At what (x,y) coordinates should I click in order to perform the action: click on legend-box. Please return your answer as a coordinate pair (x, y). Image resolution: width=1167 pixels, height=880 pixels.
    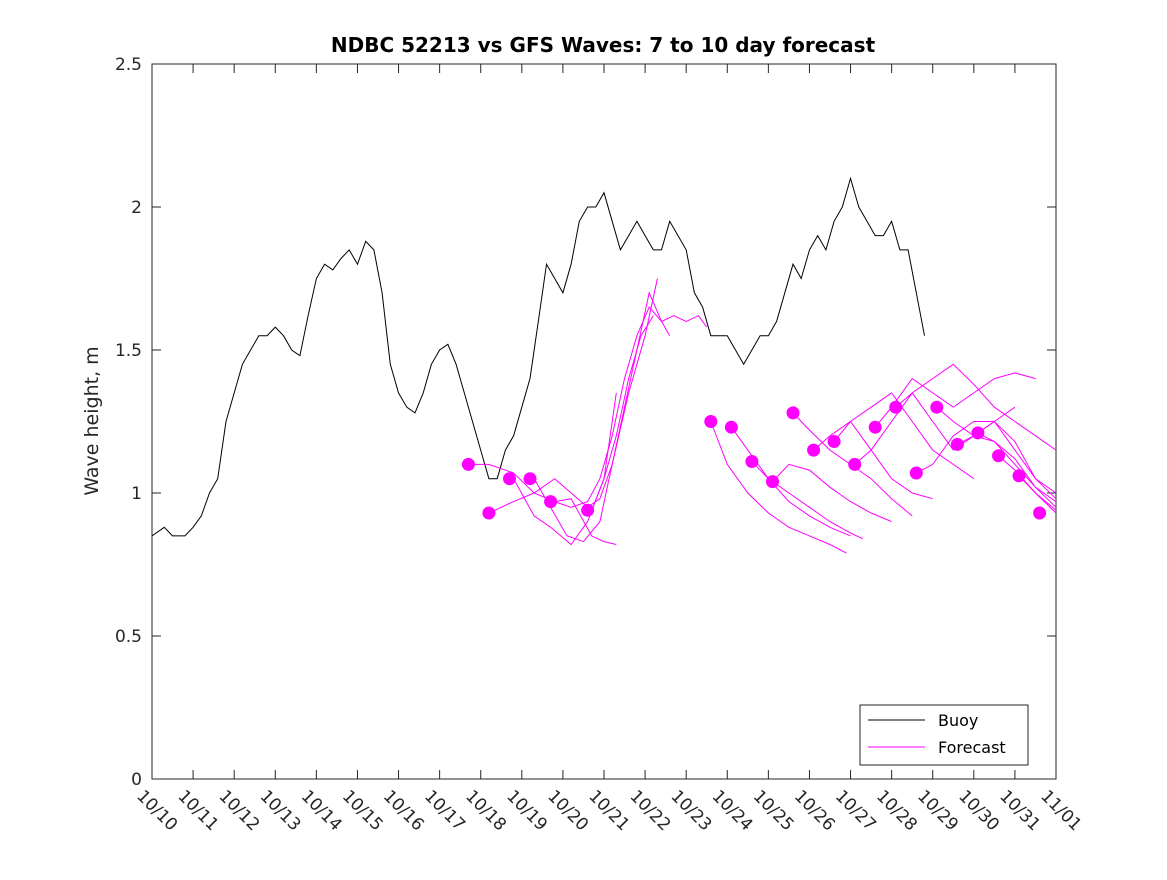
    Looking at the image, I should click on (944, 735).